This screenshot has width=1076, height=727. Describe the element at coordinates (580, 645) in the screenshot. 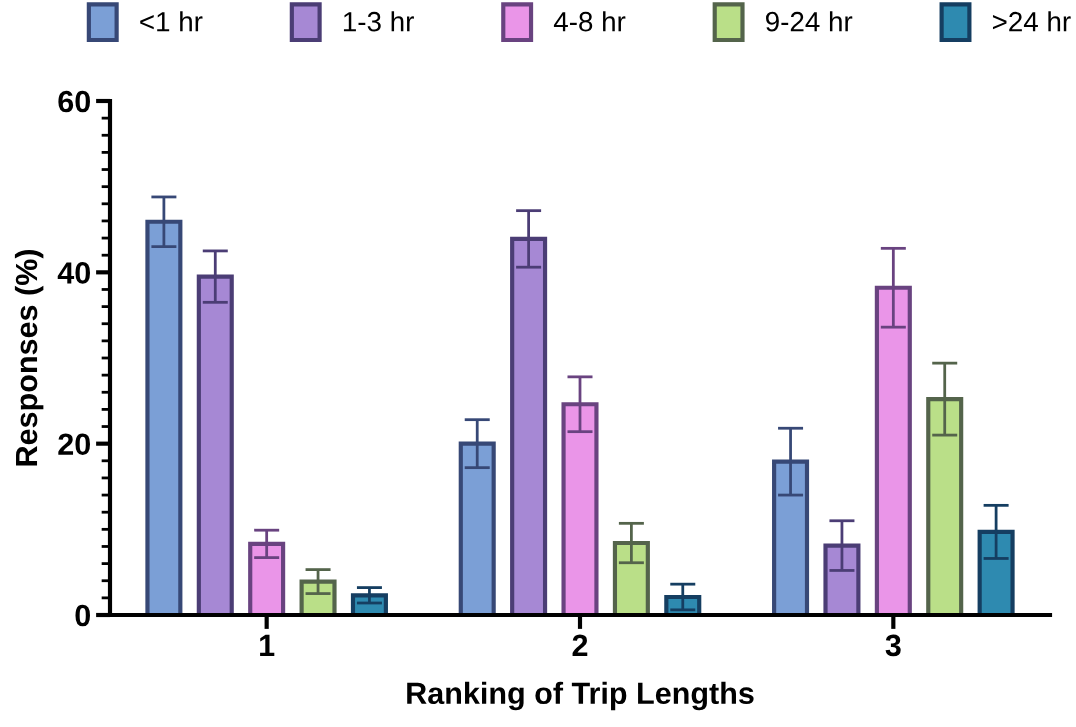

I see `x-tick-label: 2` at that location.